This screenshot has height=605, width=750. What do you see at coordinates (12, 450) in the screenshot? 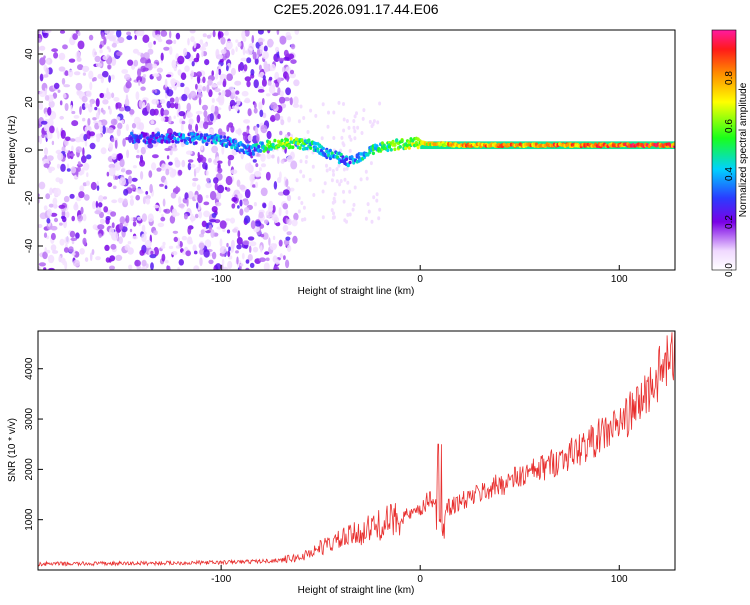
I see `snr-y-label: SNR (10 * v/v)` at bounding box center [12, 450].